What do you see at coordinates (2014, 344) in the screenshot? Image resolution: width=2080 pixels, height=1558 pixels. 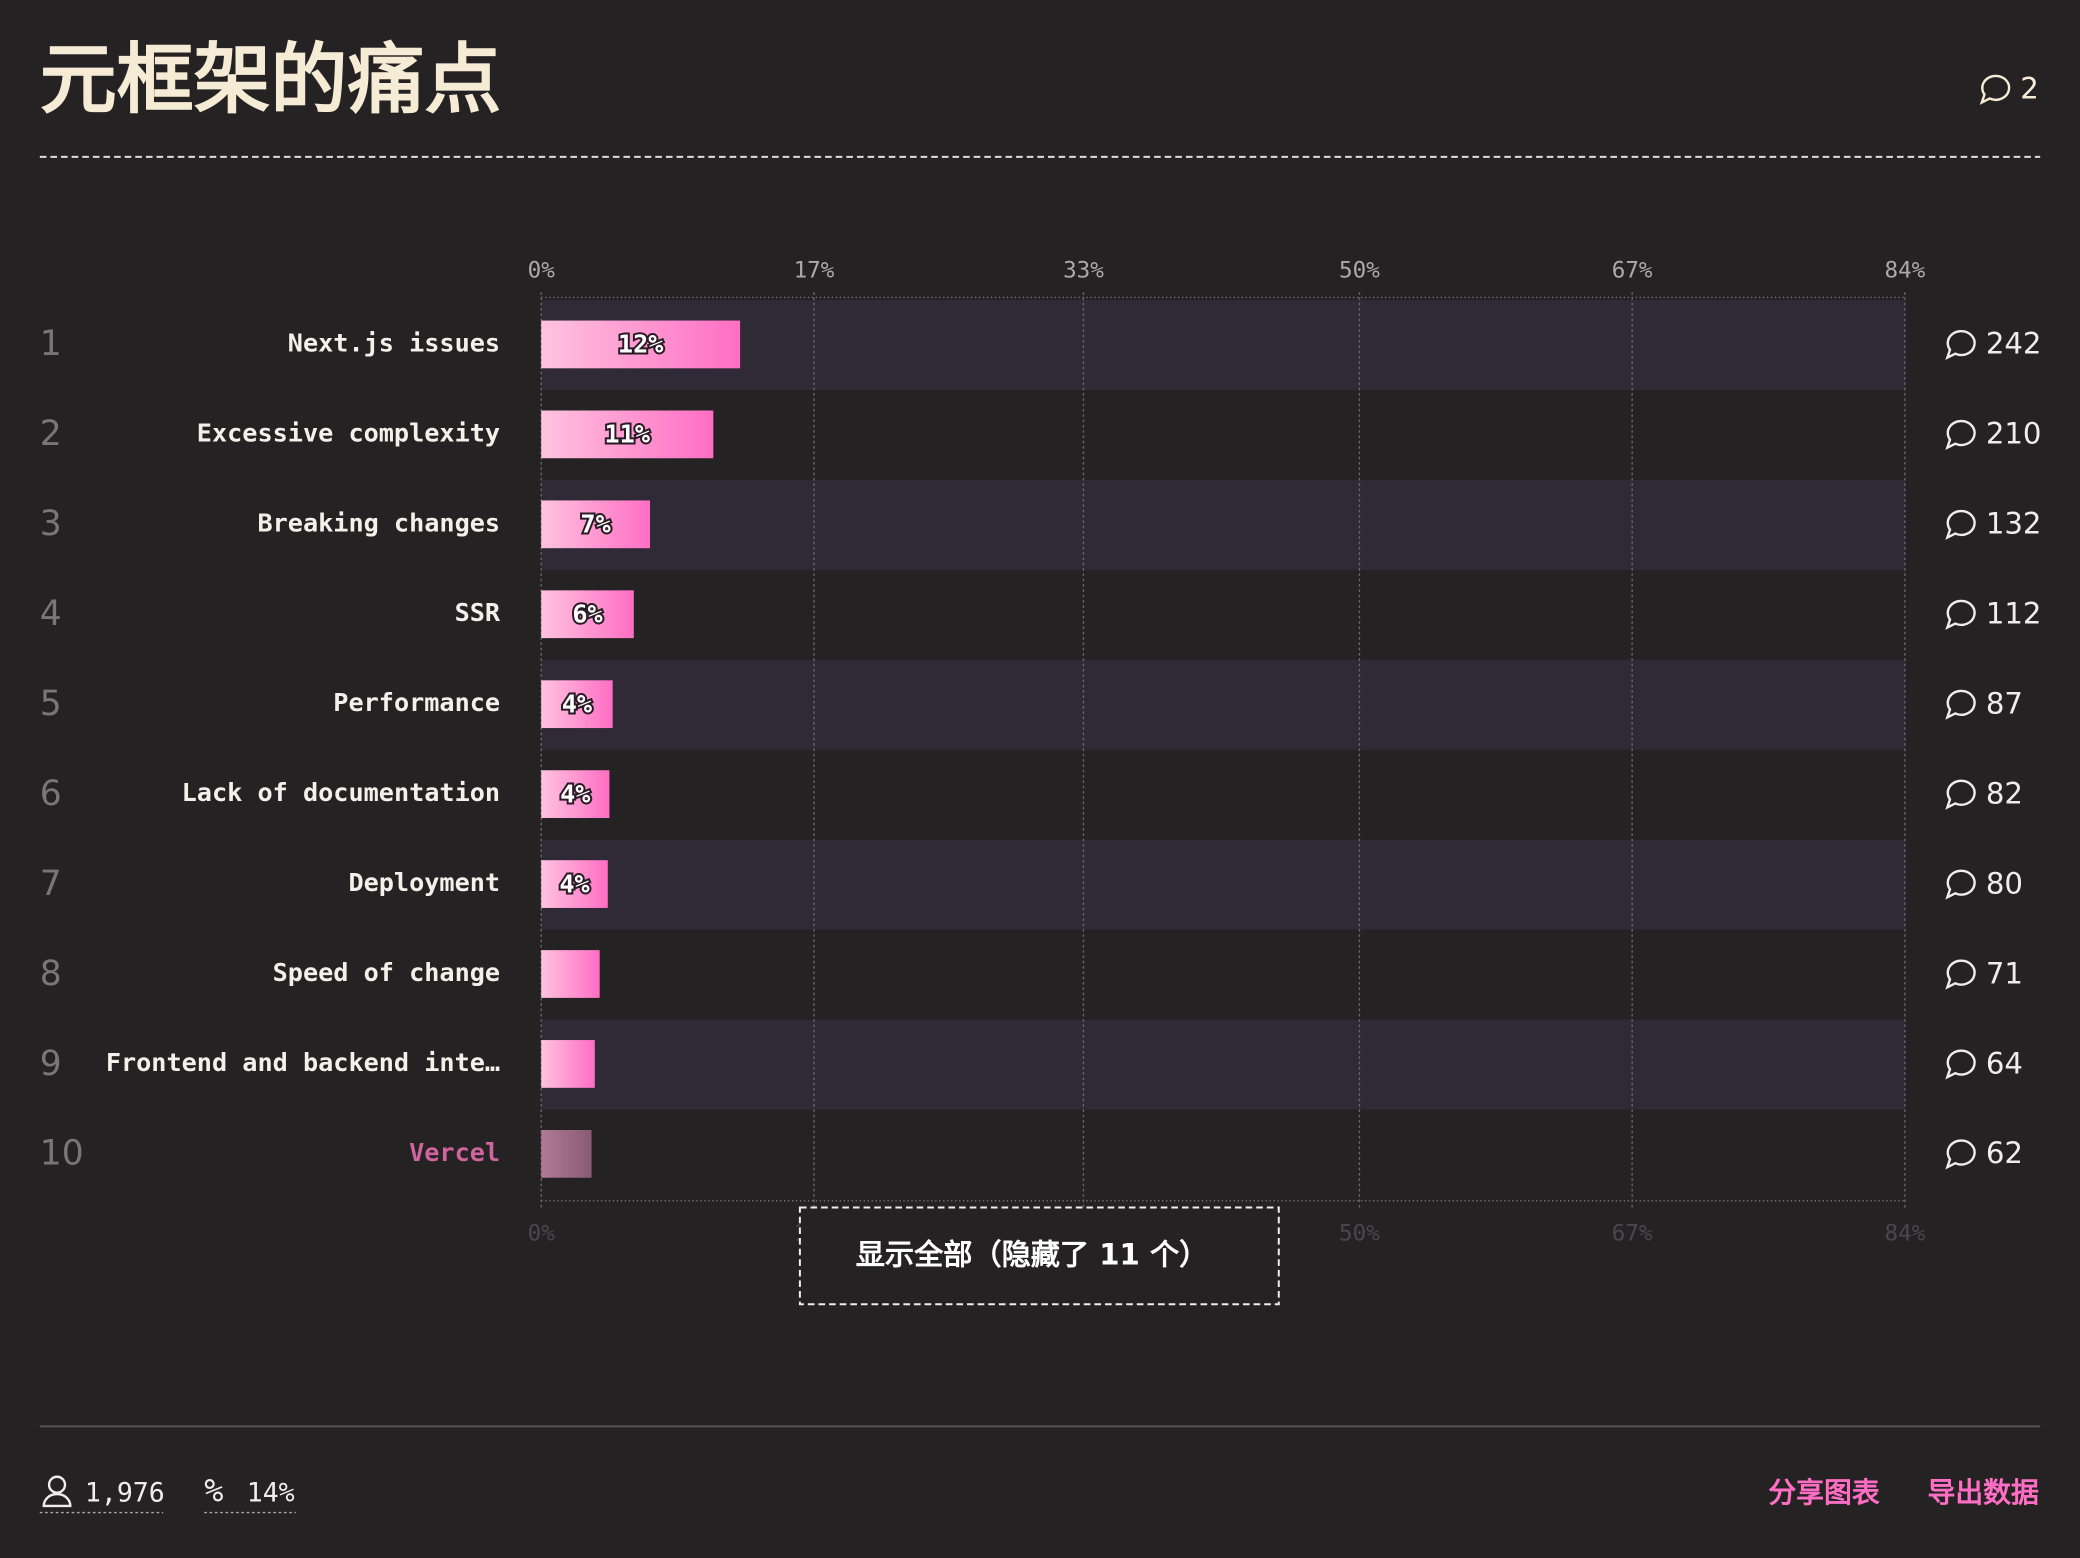 I see `comment-count: 242` at bounding box center [2014, 344].